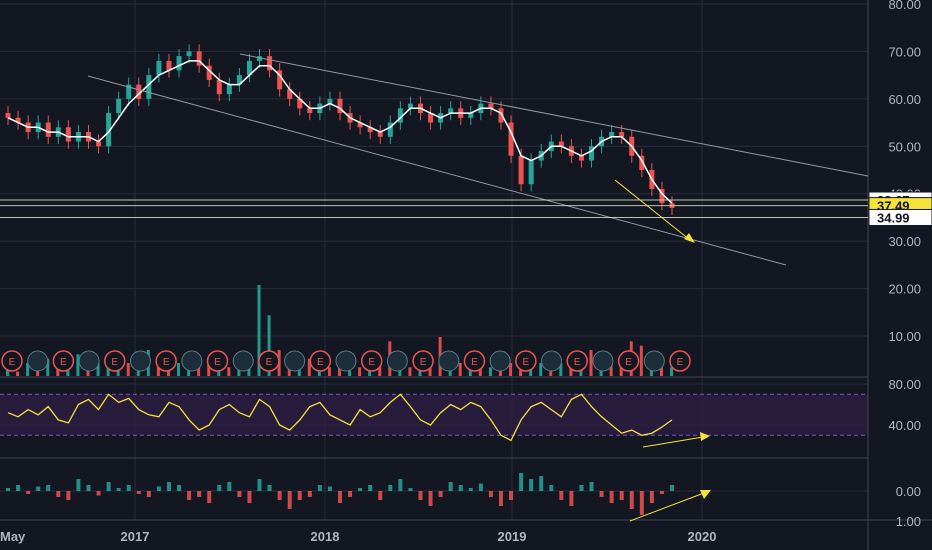 This screenshot has width=932, height=550. I want to click on oscillator-axis-tick: 1.00, so click(908, 521).